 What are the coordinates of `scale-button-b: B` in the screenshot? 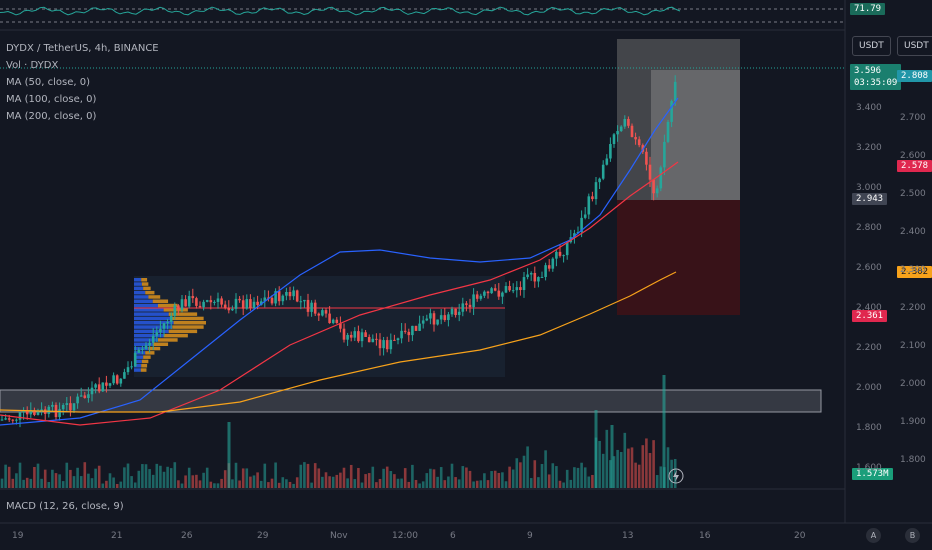 It's located at (912, 535).